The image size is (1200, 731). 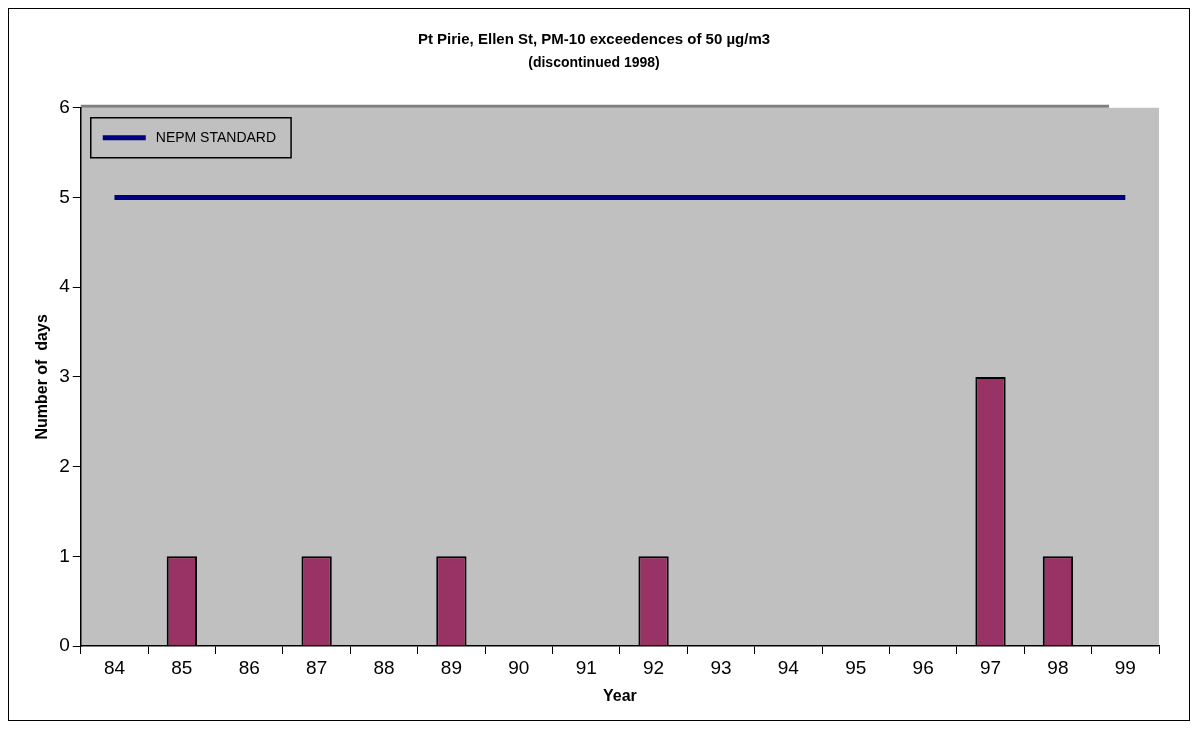 What do you see at coordinates (317, 667) in the screenshot?
I see `x-tick-label: 87` at bounding box center [317, 667].